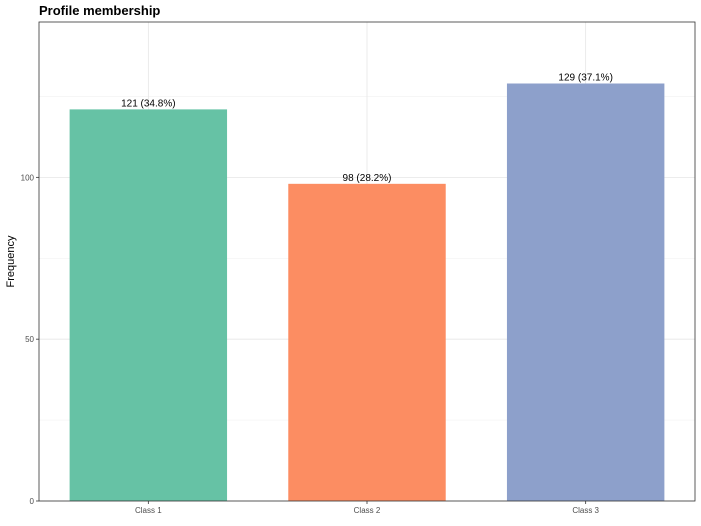 The image size is (701, 526). Describe the element at coordinates (367, 510) in the screenshot. I see `x-tick-label: Class 2` at that location.